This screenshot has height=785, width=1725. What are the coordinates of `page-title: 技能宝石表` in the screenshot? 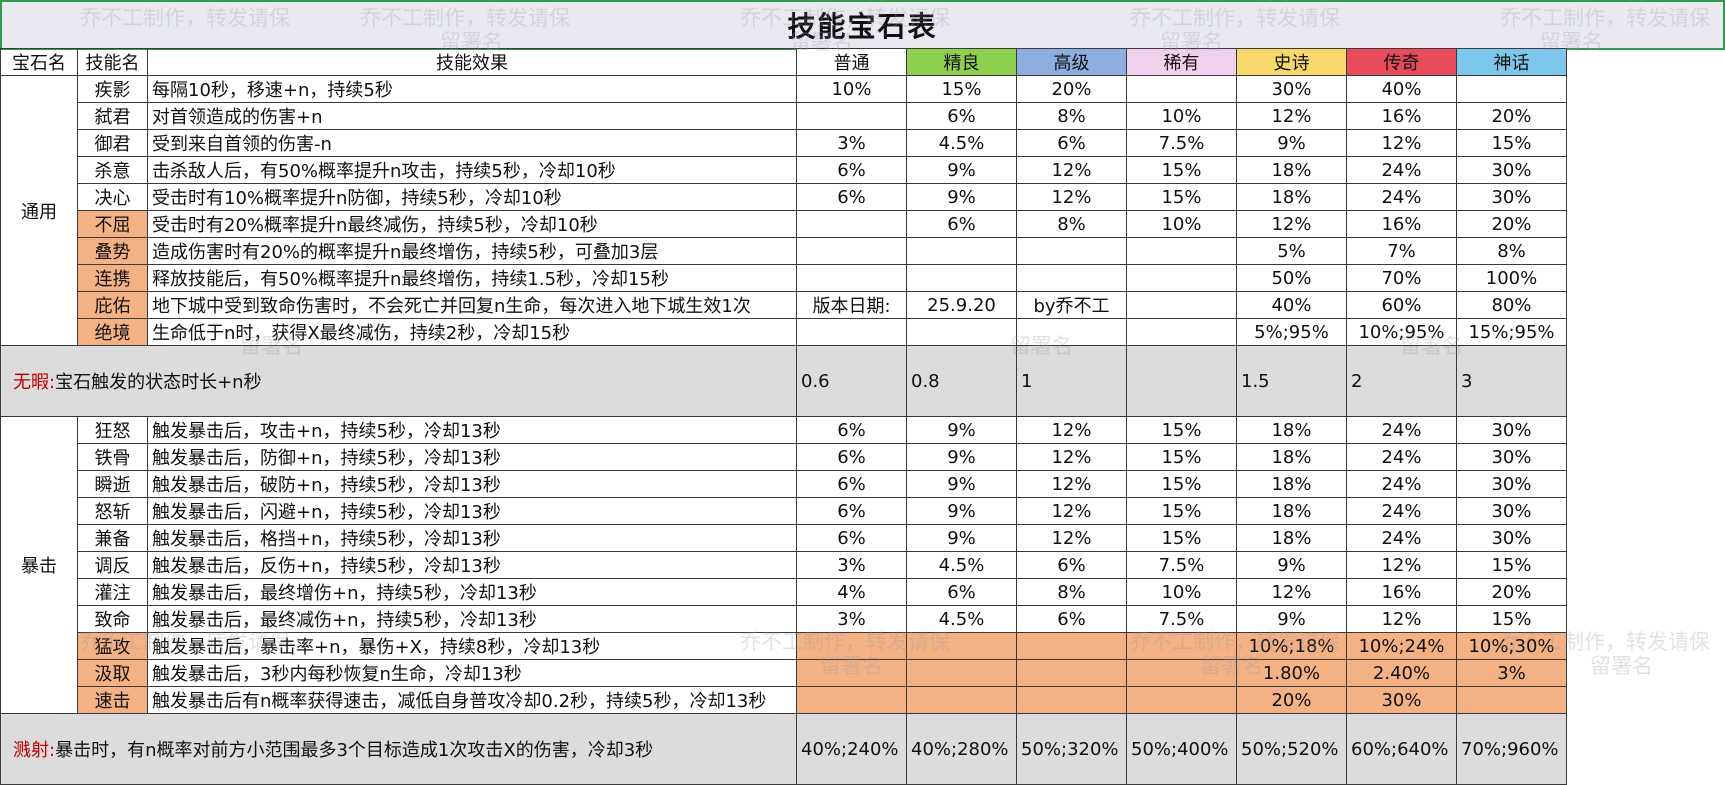 It's located at (862, 26).